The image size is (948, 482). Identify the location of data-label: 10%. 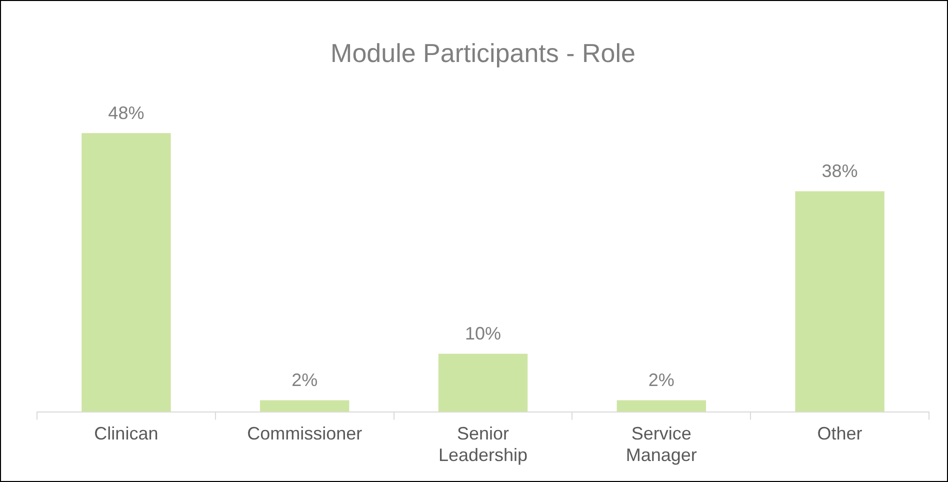
(483, 334).